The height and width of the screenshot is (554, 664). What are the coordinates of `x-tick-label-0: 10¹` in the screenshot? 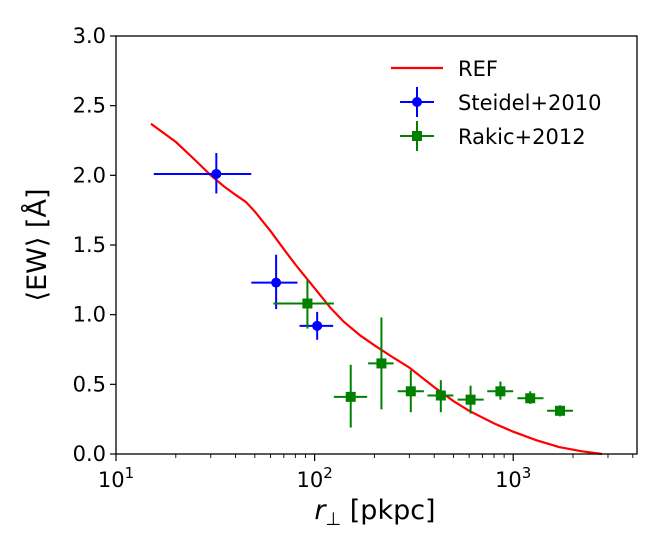 It's located at (116, 478).